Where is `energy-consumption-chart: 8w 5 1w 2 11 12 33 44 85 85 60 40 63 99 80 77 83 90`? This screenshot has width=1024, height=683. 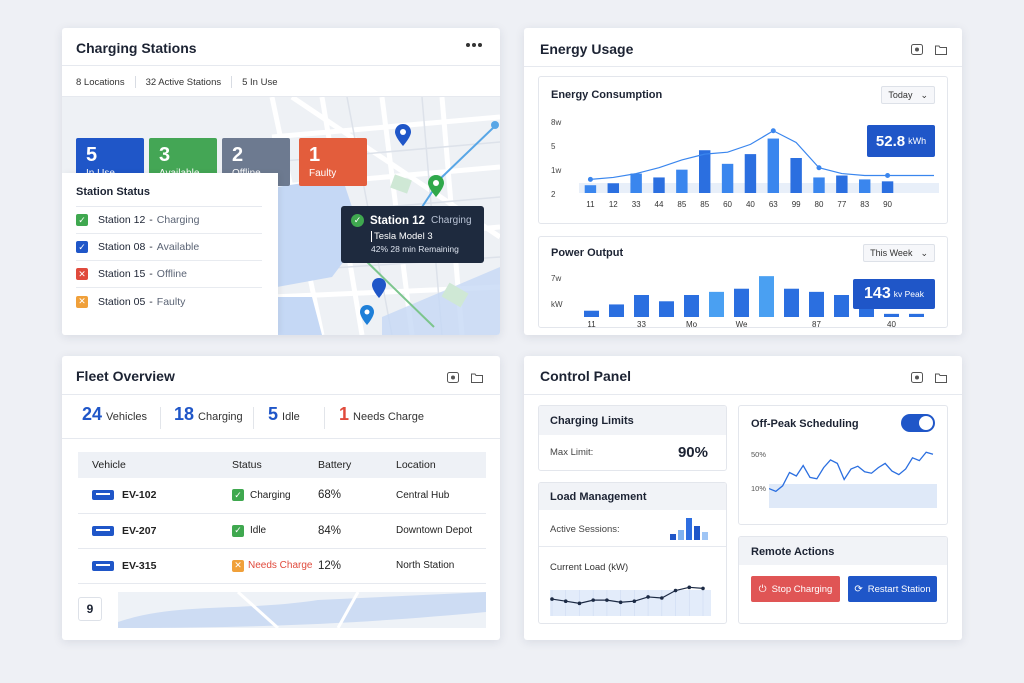
energy-consumption-chart: 8w 5 1w 2 11 12 33 44 85 85 60 40 63 99 80 77 83 90 is located at coordinates (743, 168).